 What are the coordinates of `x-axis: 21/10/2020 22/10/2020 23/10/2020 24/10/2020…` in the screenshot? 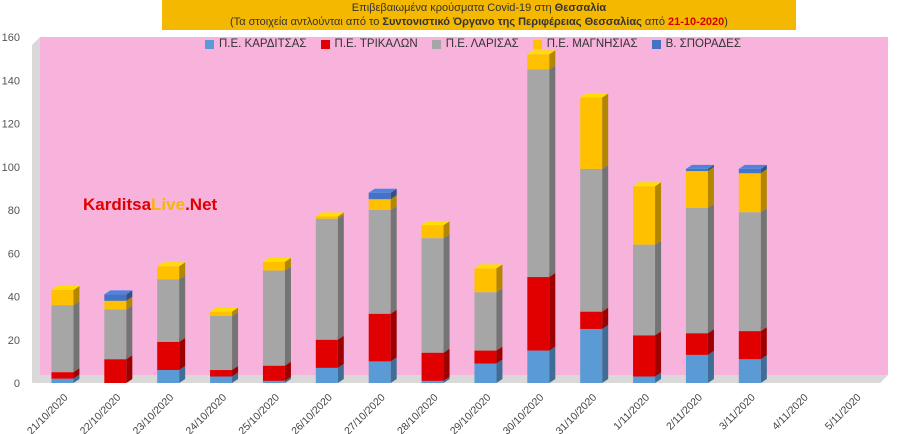 It's located at (444, 413).